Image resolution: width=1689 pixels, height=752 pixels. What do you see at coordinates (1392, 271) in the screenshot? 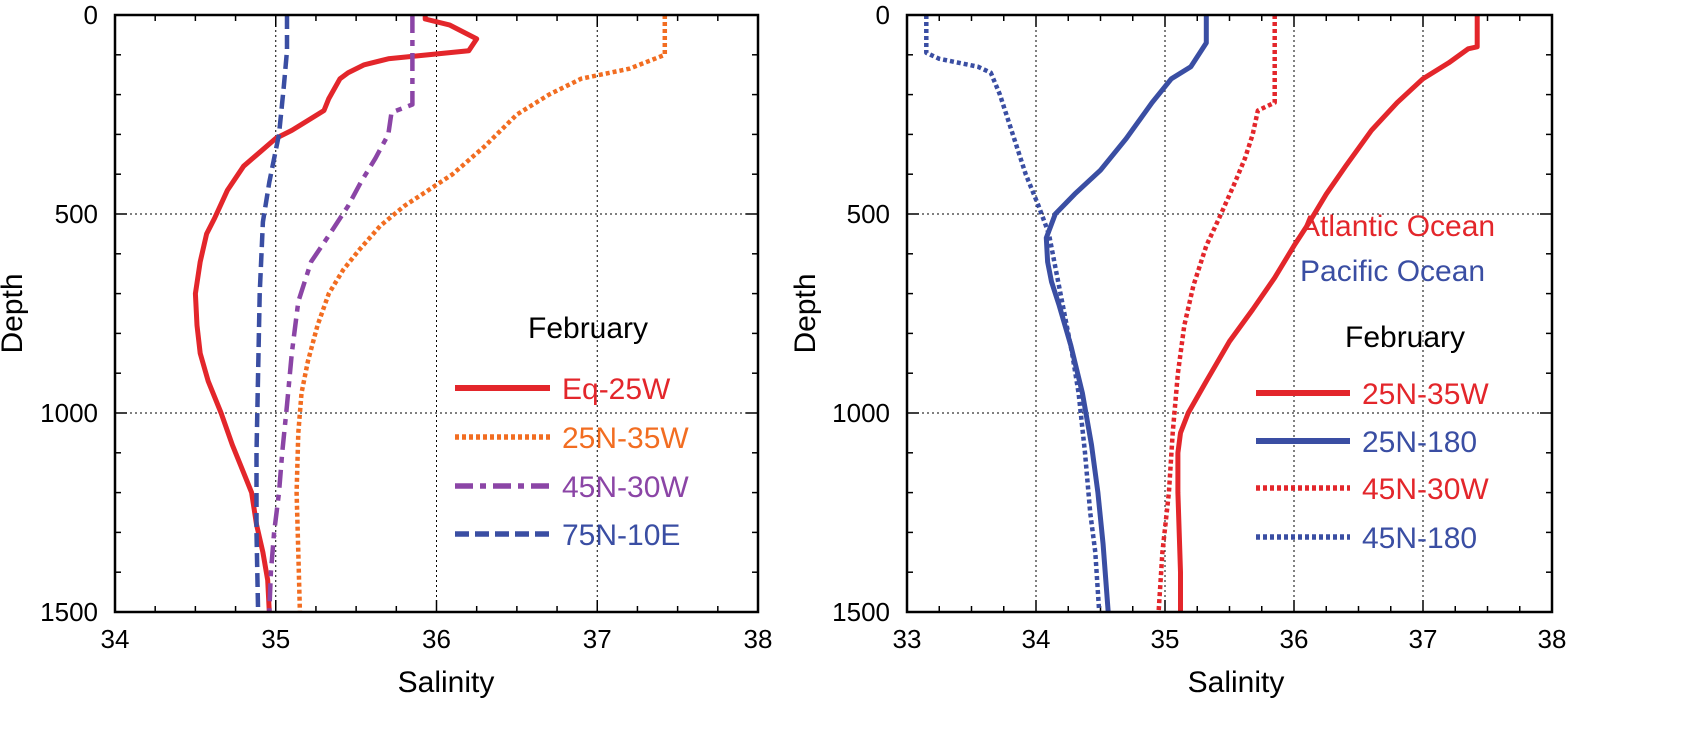
I see `ocean-annotation: Pacific Ocean` at bounding box center [1392, 271].